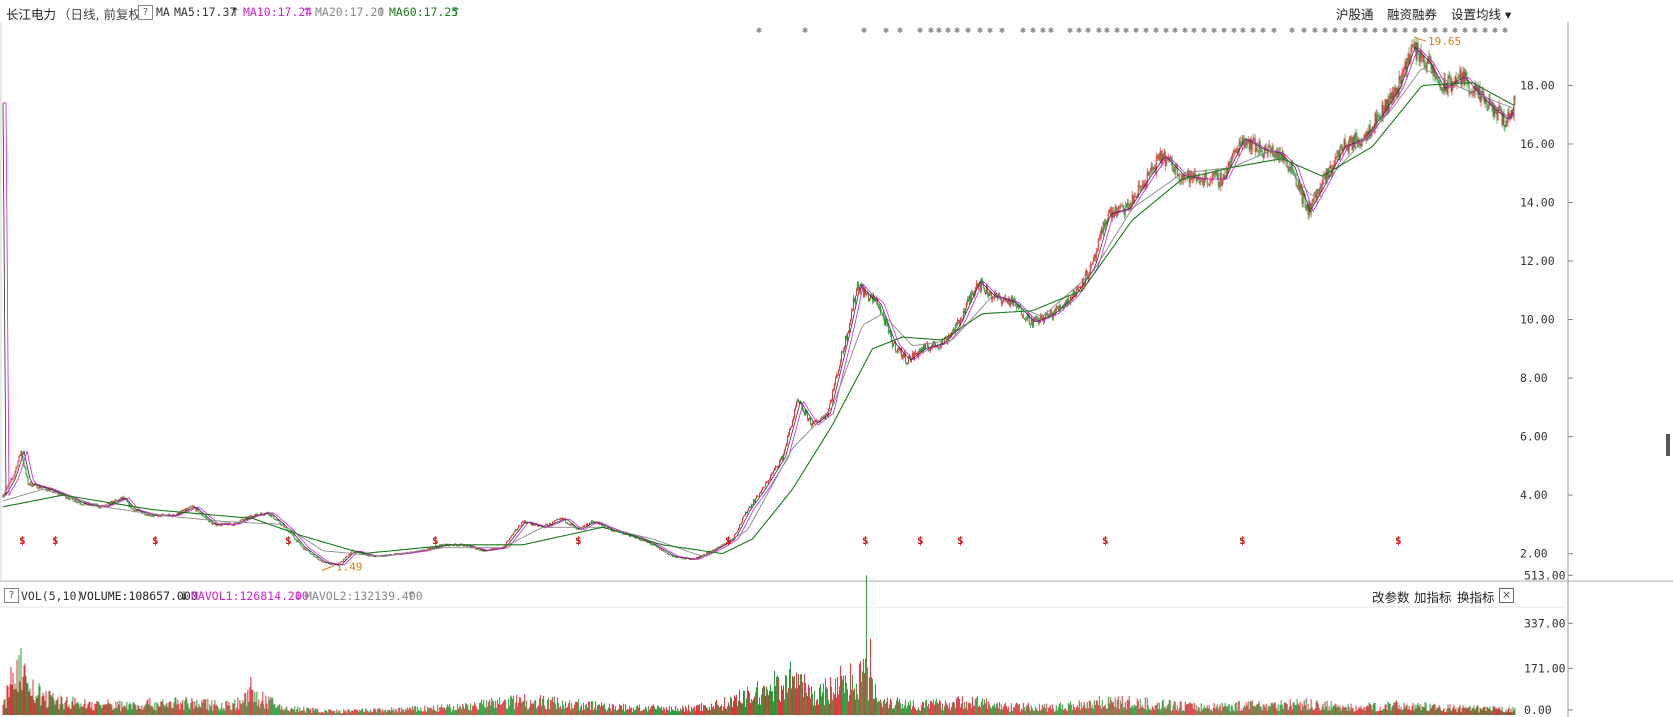  What do you see at coordinates (1476, 597) in the screenshot?
I see `switch-indicator-button: 换指标` at bounding box center [1476, 597].